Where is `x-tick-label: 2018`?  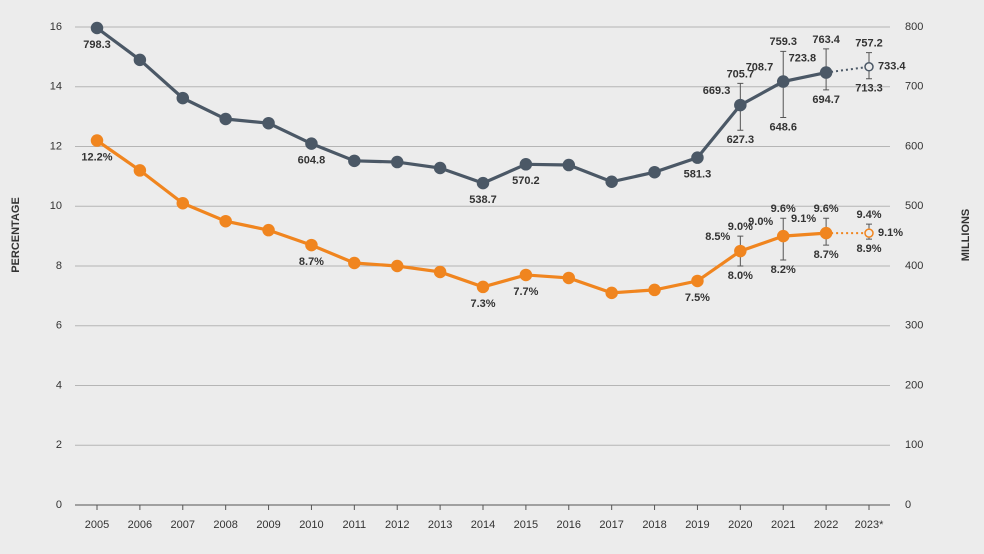
x-tick-label: 2018 is located at coordinates (654, 525).